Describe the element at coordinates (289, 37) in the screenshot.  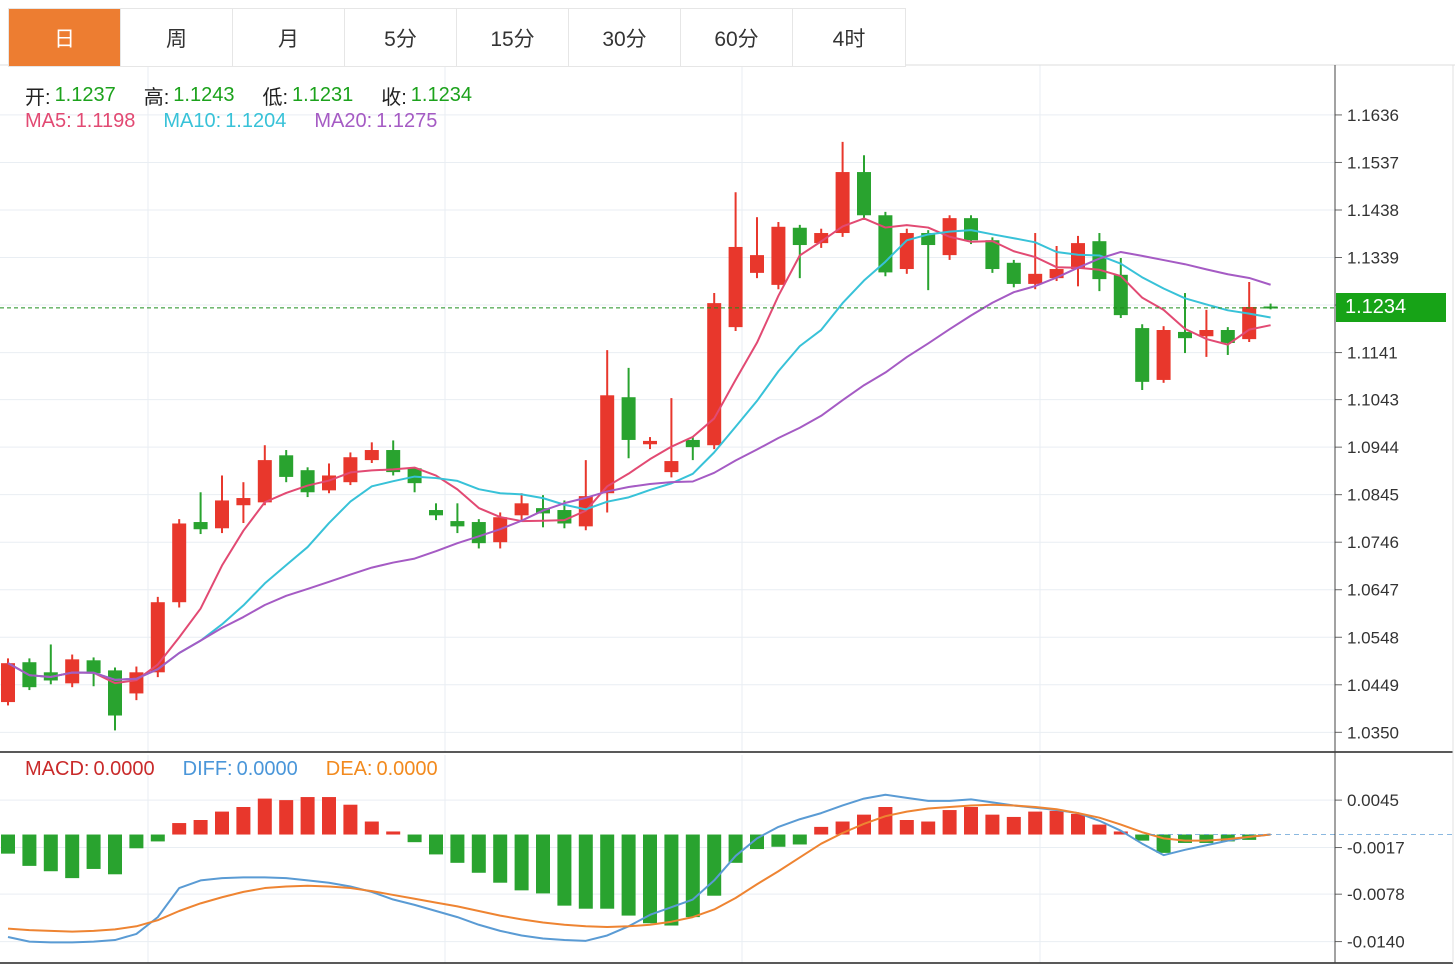
I see `tab-monthly: 月` at that location.